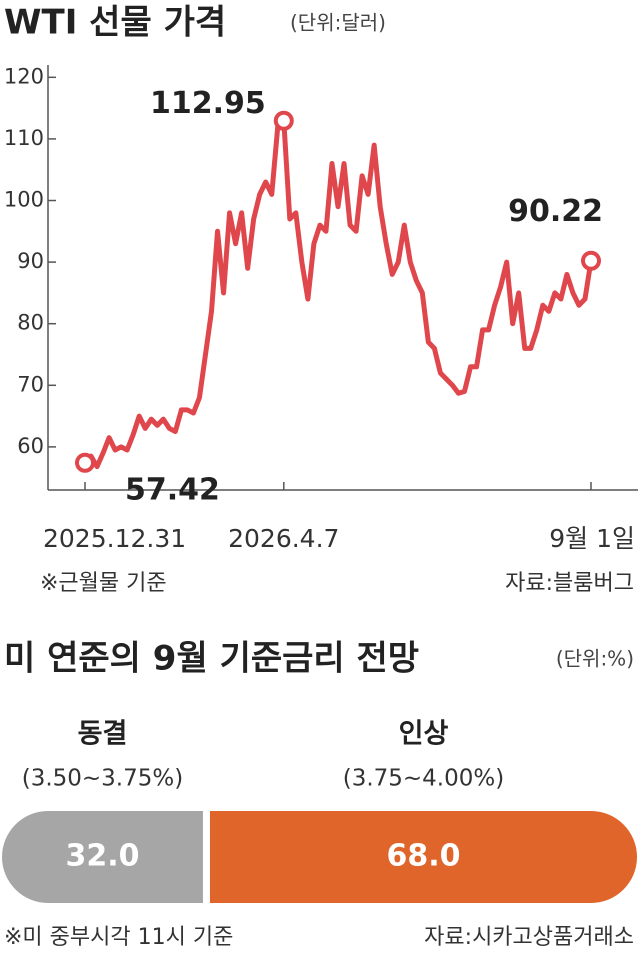 The width and height of the screenshot is (638, 957). Describe the element at coordinates (424, 779) in the screenshot. I see `range-label: (3.75~4.00%)` at that location.